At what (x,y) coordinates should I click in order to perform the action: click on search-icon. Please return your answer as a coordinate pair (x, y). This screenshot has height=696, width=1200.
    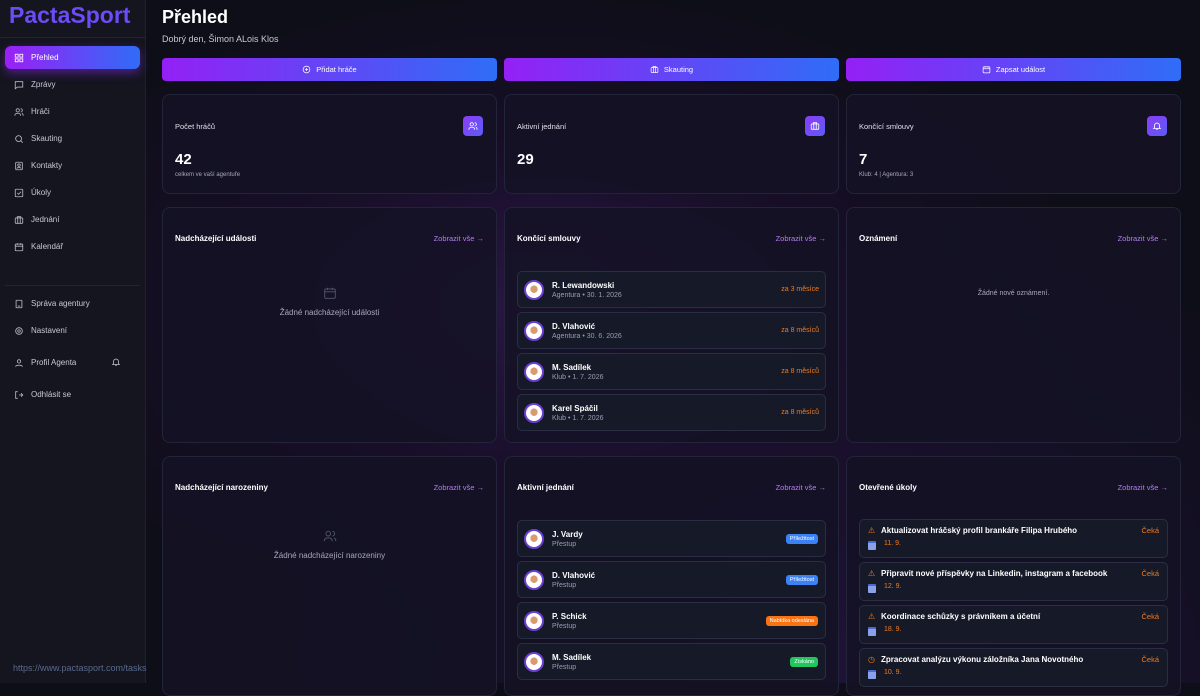
    Looking at the image, I should click on (19, 138).